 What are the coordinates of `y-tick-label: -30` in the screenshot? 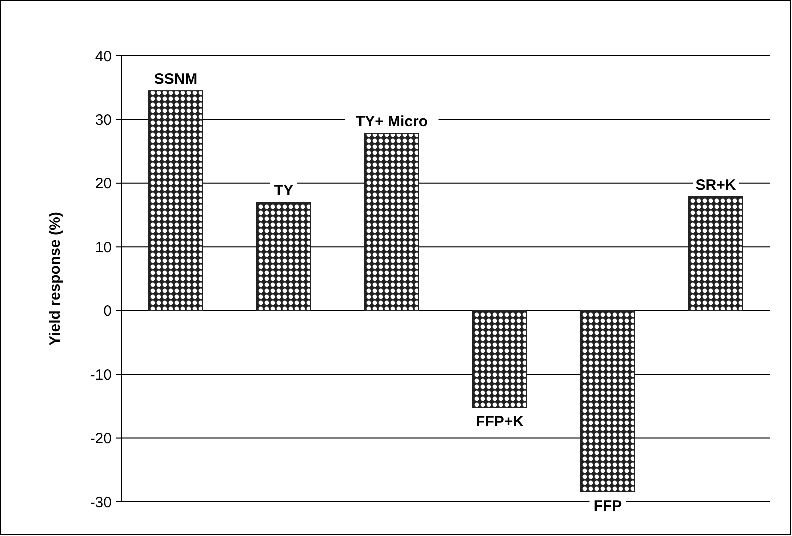 It's located at (101, 503).